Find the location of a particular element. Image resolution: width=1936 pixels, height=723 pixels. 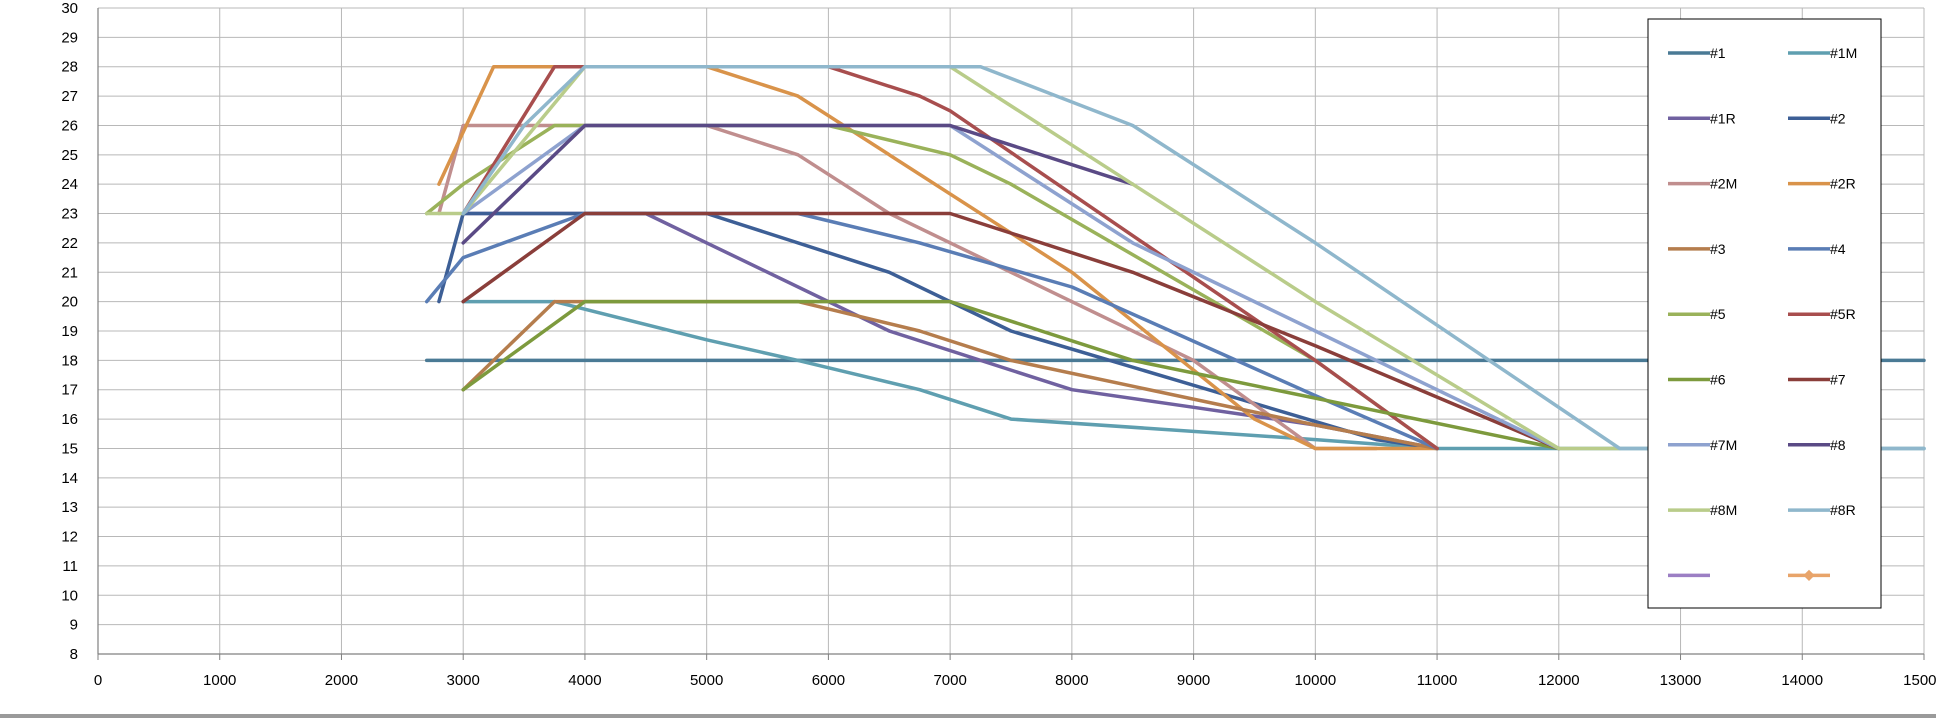

x-tick-label: 8000 is located at coordinates (1071, 680).